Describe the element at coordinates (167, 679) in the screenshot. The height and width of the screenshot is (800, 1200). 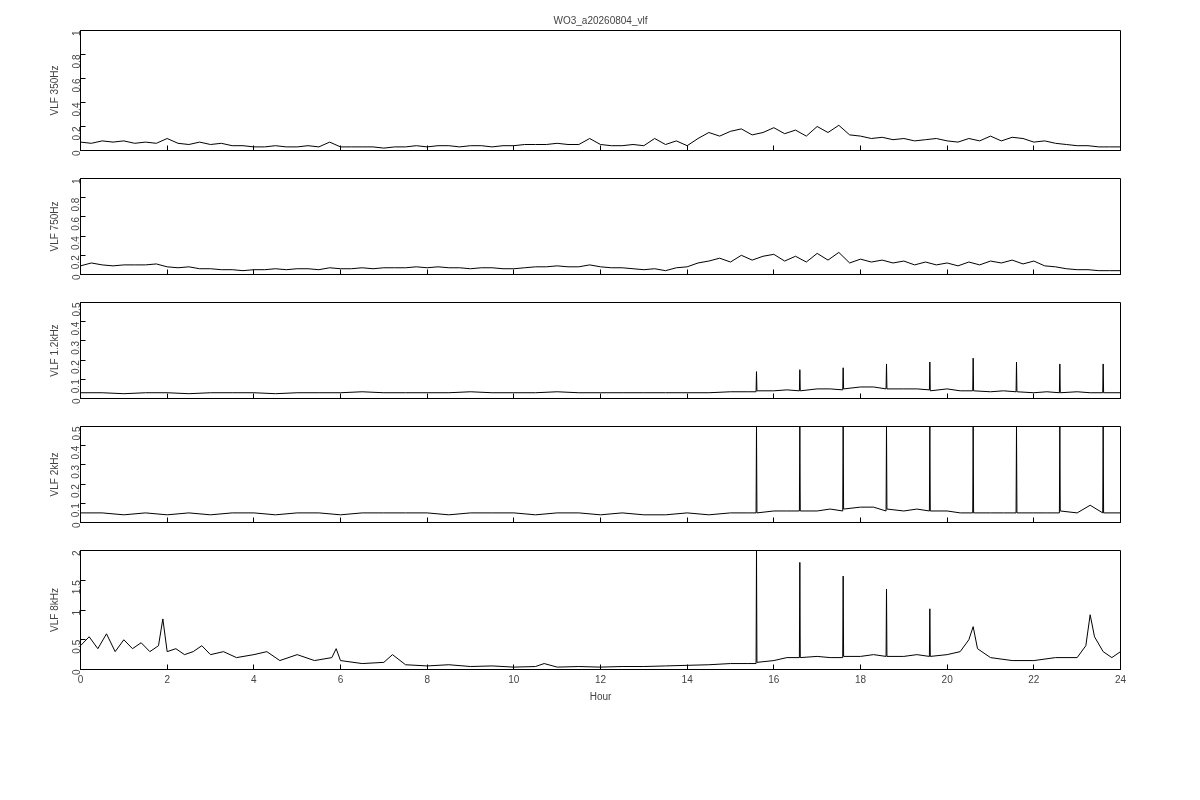
I see `x-tick-label: 2` at that location.